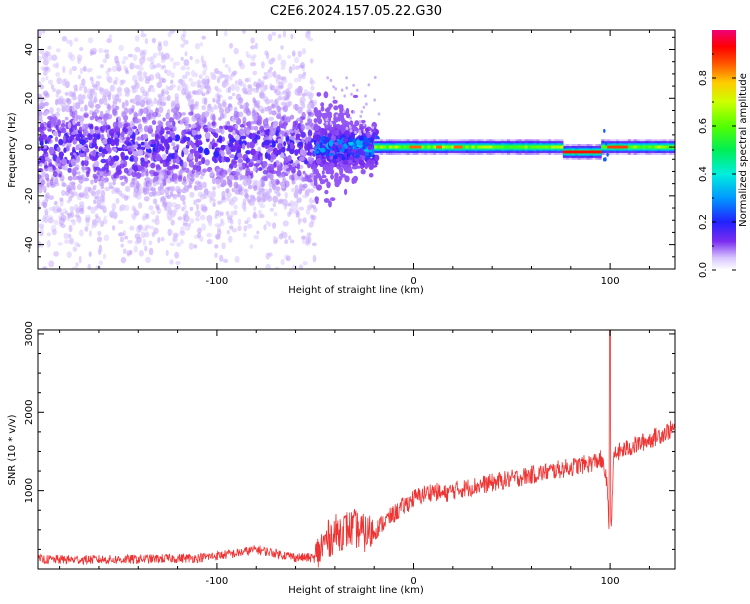 This screenshot has height=604, width=750. What do you see at coordinates (703, 222) in the screenshot?
I see `colorbar-tick-label: 0.2` at bounding box center [703, 222].